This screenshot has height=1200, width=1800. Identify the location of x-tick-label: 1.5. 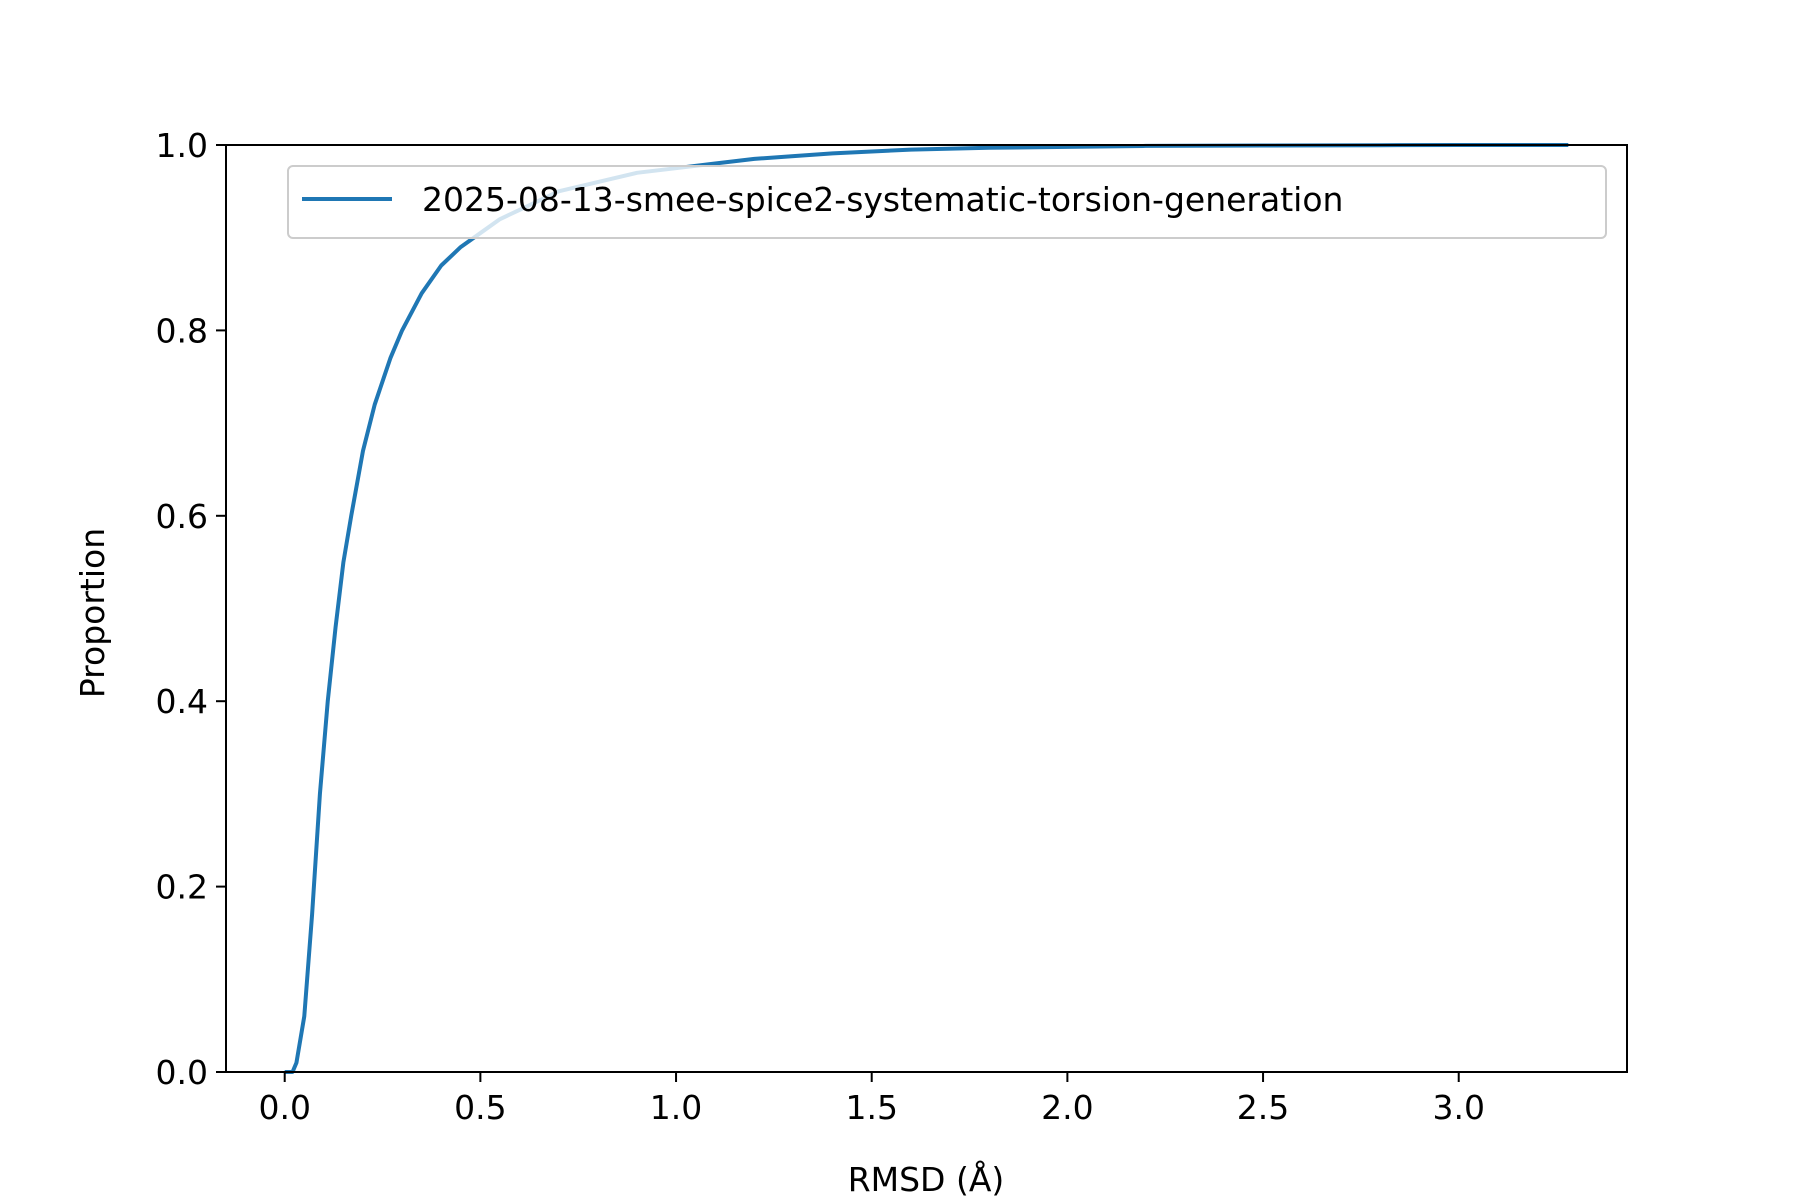
(871, 1107).